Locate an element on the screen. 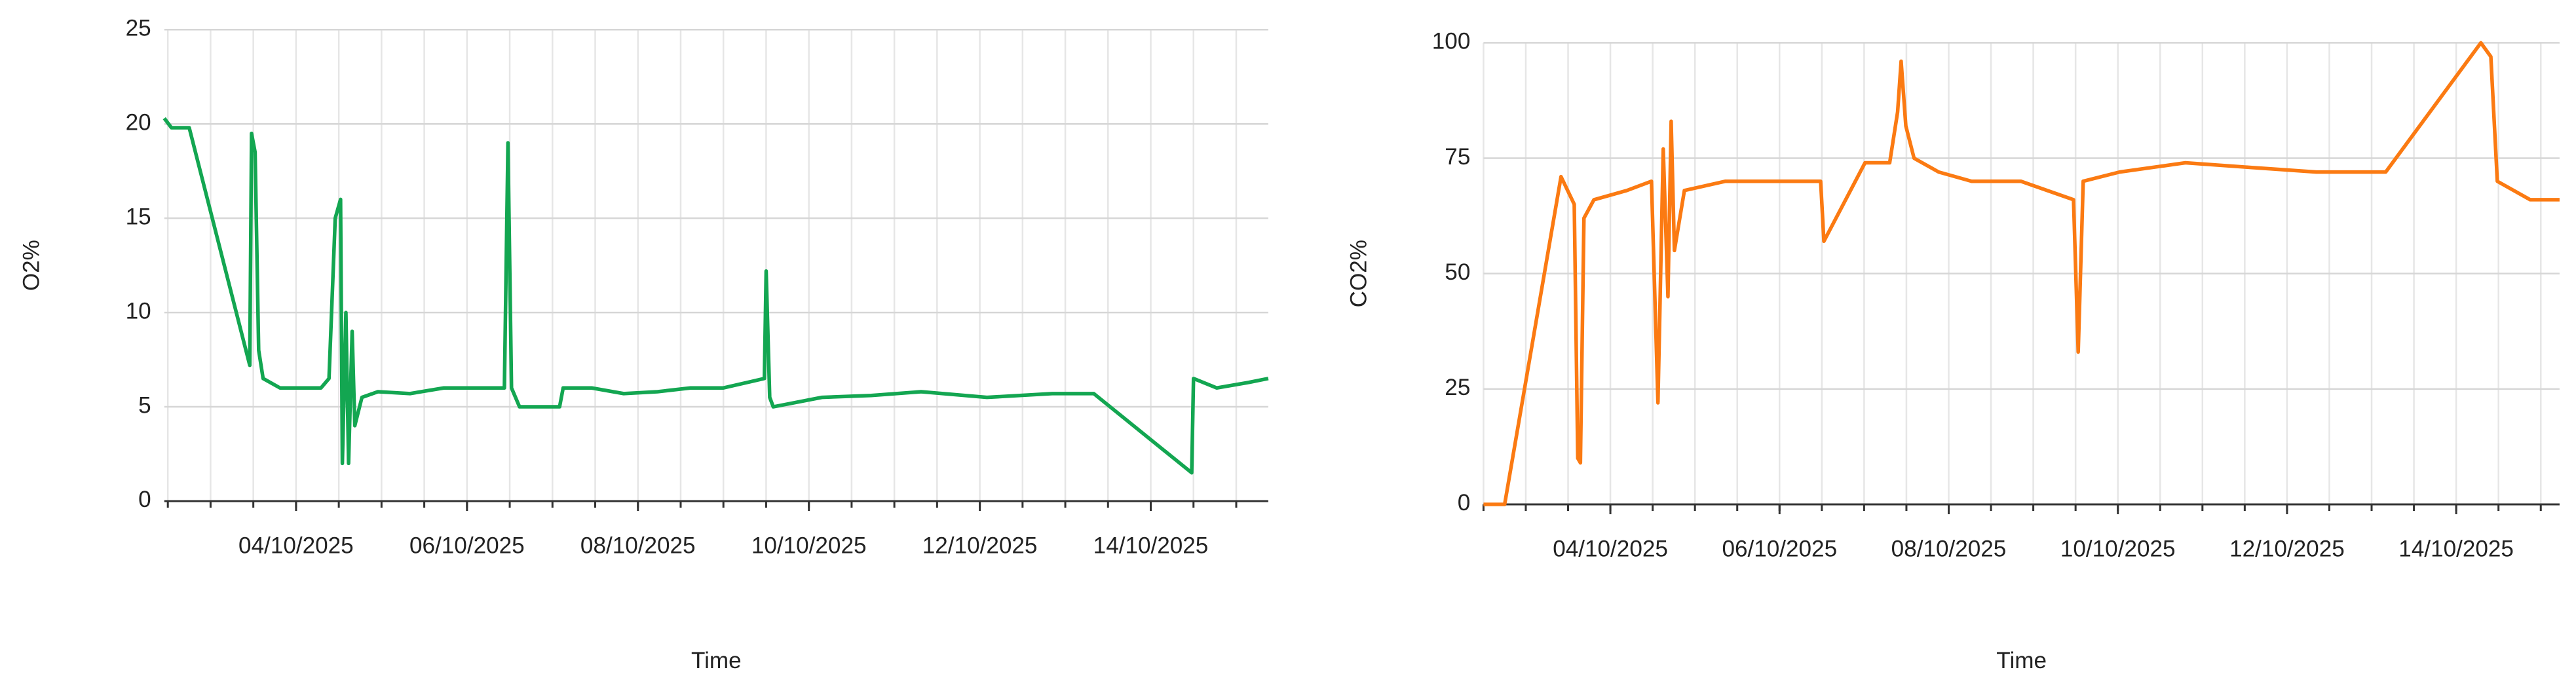  y-tick-label: 50 is located at coordinates (1458, 272).